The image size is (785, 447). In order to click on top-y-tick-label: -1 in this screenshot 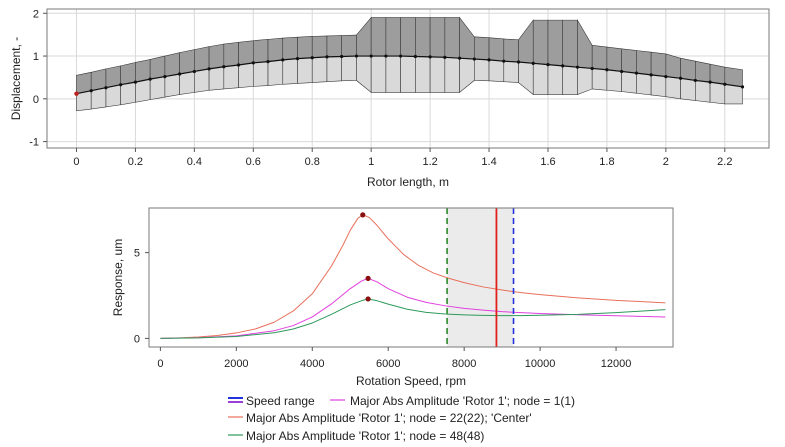, I will do `click(34, 143)`.